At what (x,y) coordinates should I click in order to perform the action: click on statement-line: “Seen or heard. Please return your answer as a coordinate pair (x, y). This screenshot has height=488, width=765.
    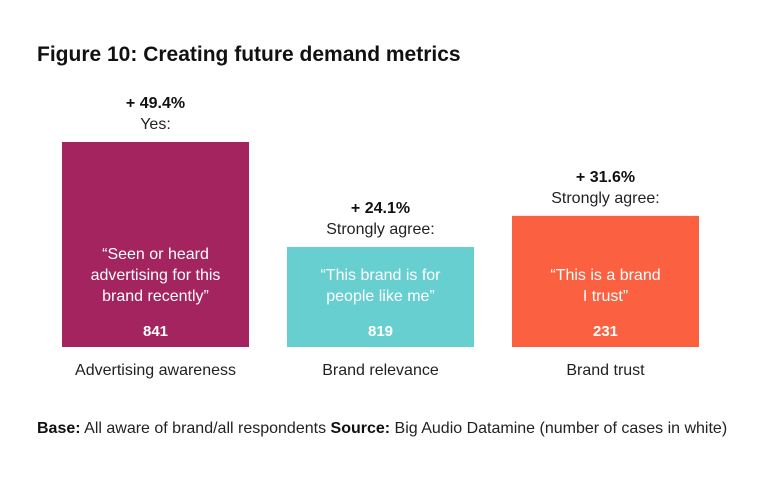
    Looking at the image, I should click on (155, 254).